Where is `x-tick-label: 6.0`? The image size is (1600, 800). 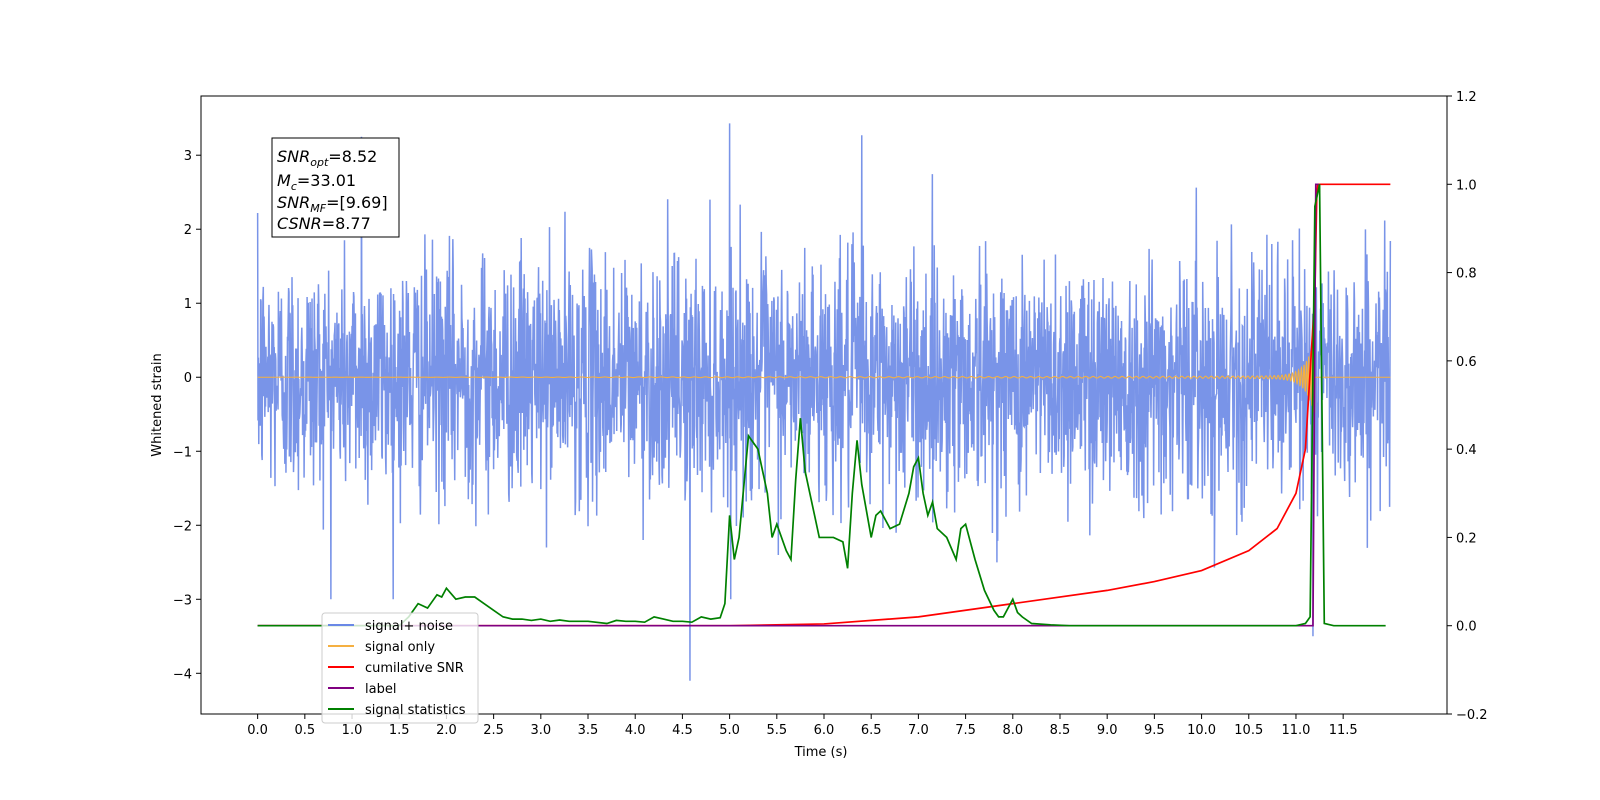 x-tick-label: 6.0 is located at coordinates (824, 730).